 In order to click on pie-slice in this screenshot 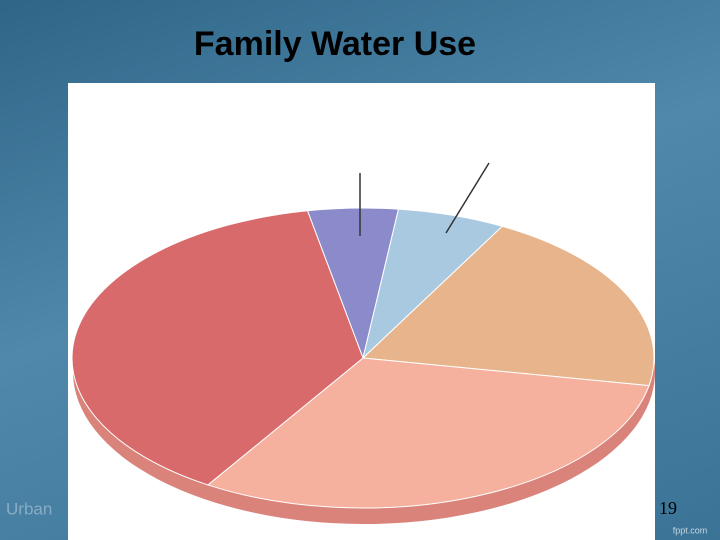, I will do `click(508, 306)`.